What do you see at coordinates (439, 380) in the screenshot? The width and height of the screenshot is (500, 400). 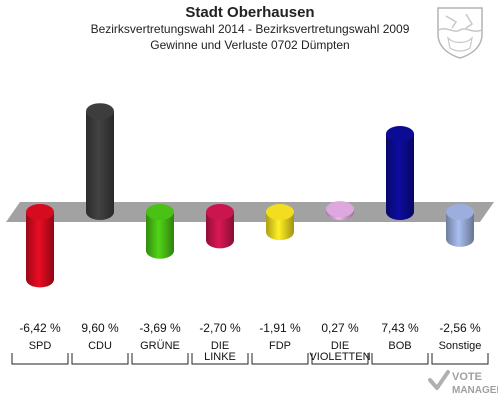 I see `checkmark-icon` at bounding box center [439, 380].